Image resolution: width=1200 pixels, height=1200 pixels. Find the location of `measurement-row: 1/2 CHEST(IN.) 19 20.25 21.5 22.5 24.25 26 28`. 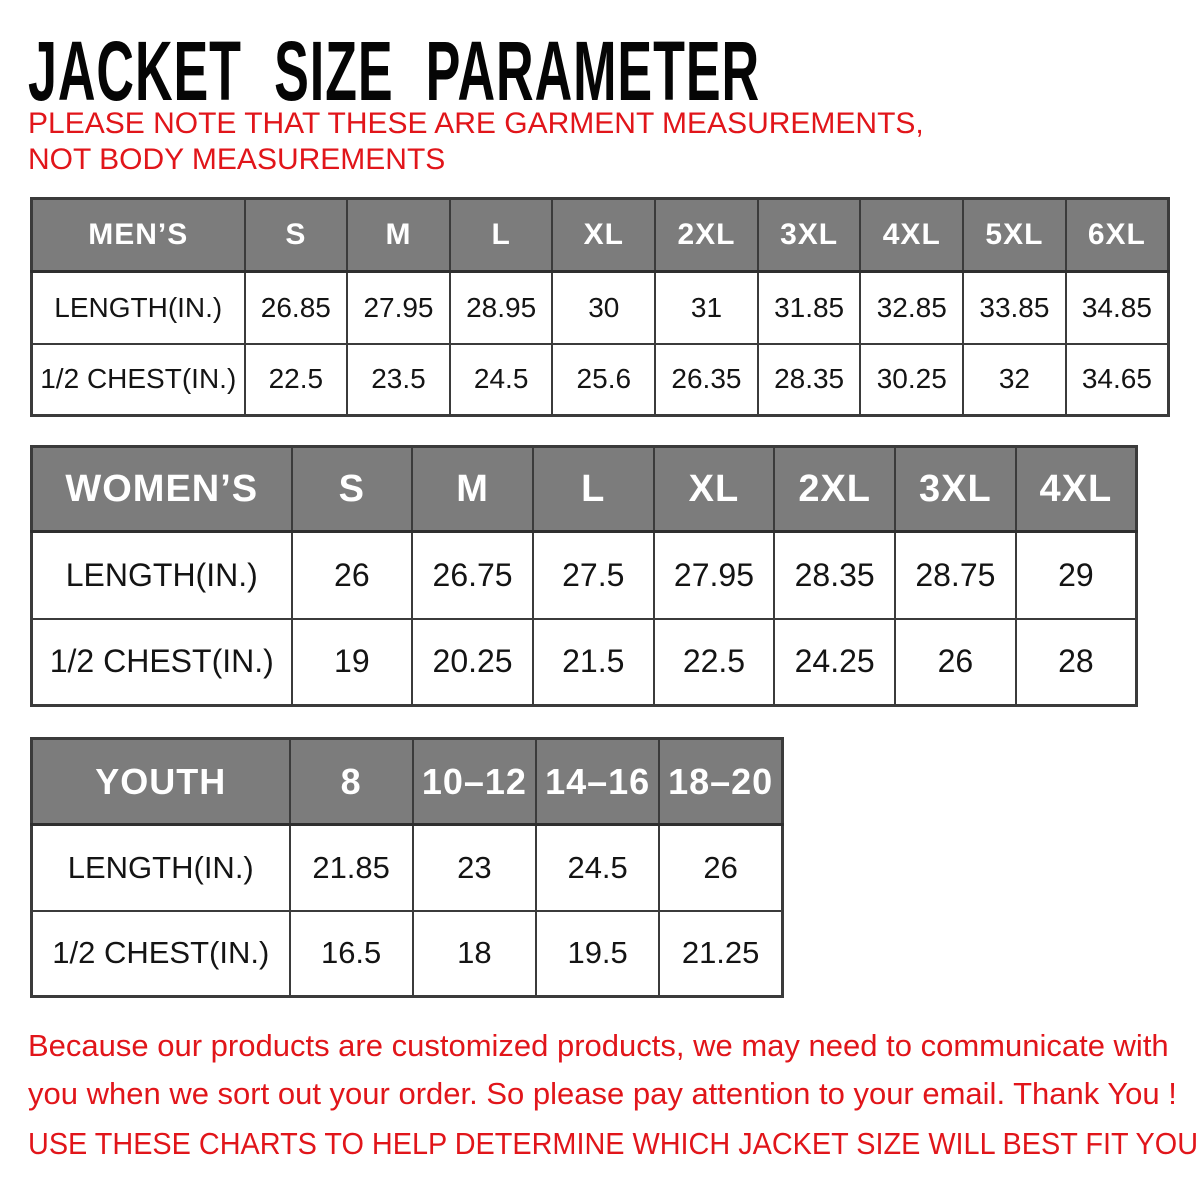

measurement-row: 1/2 CHEST(IN.) 19 20.25 21.5 22.5 24.25 26 28 is located at coordinates (584, 662).